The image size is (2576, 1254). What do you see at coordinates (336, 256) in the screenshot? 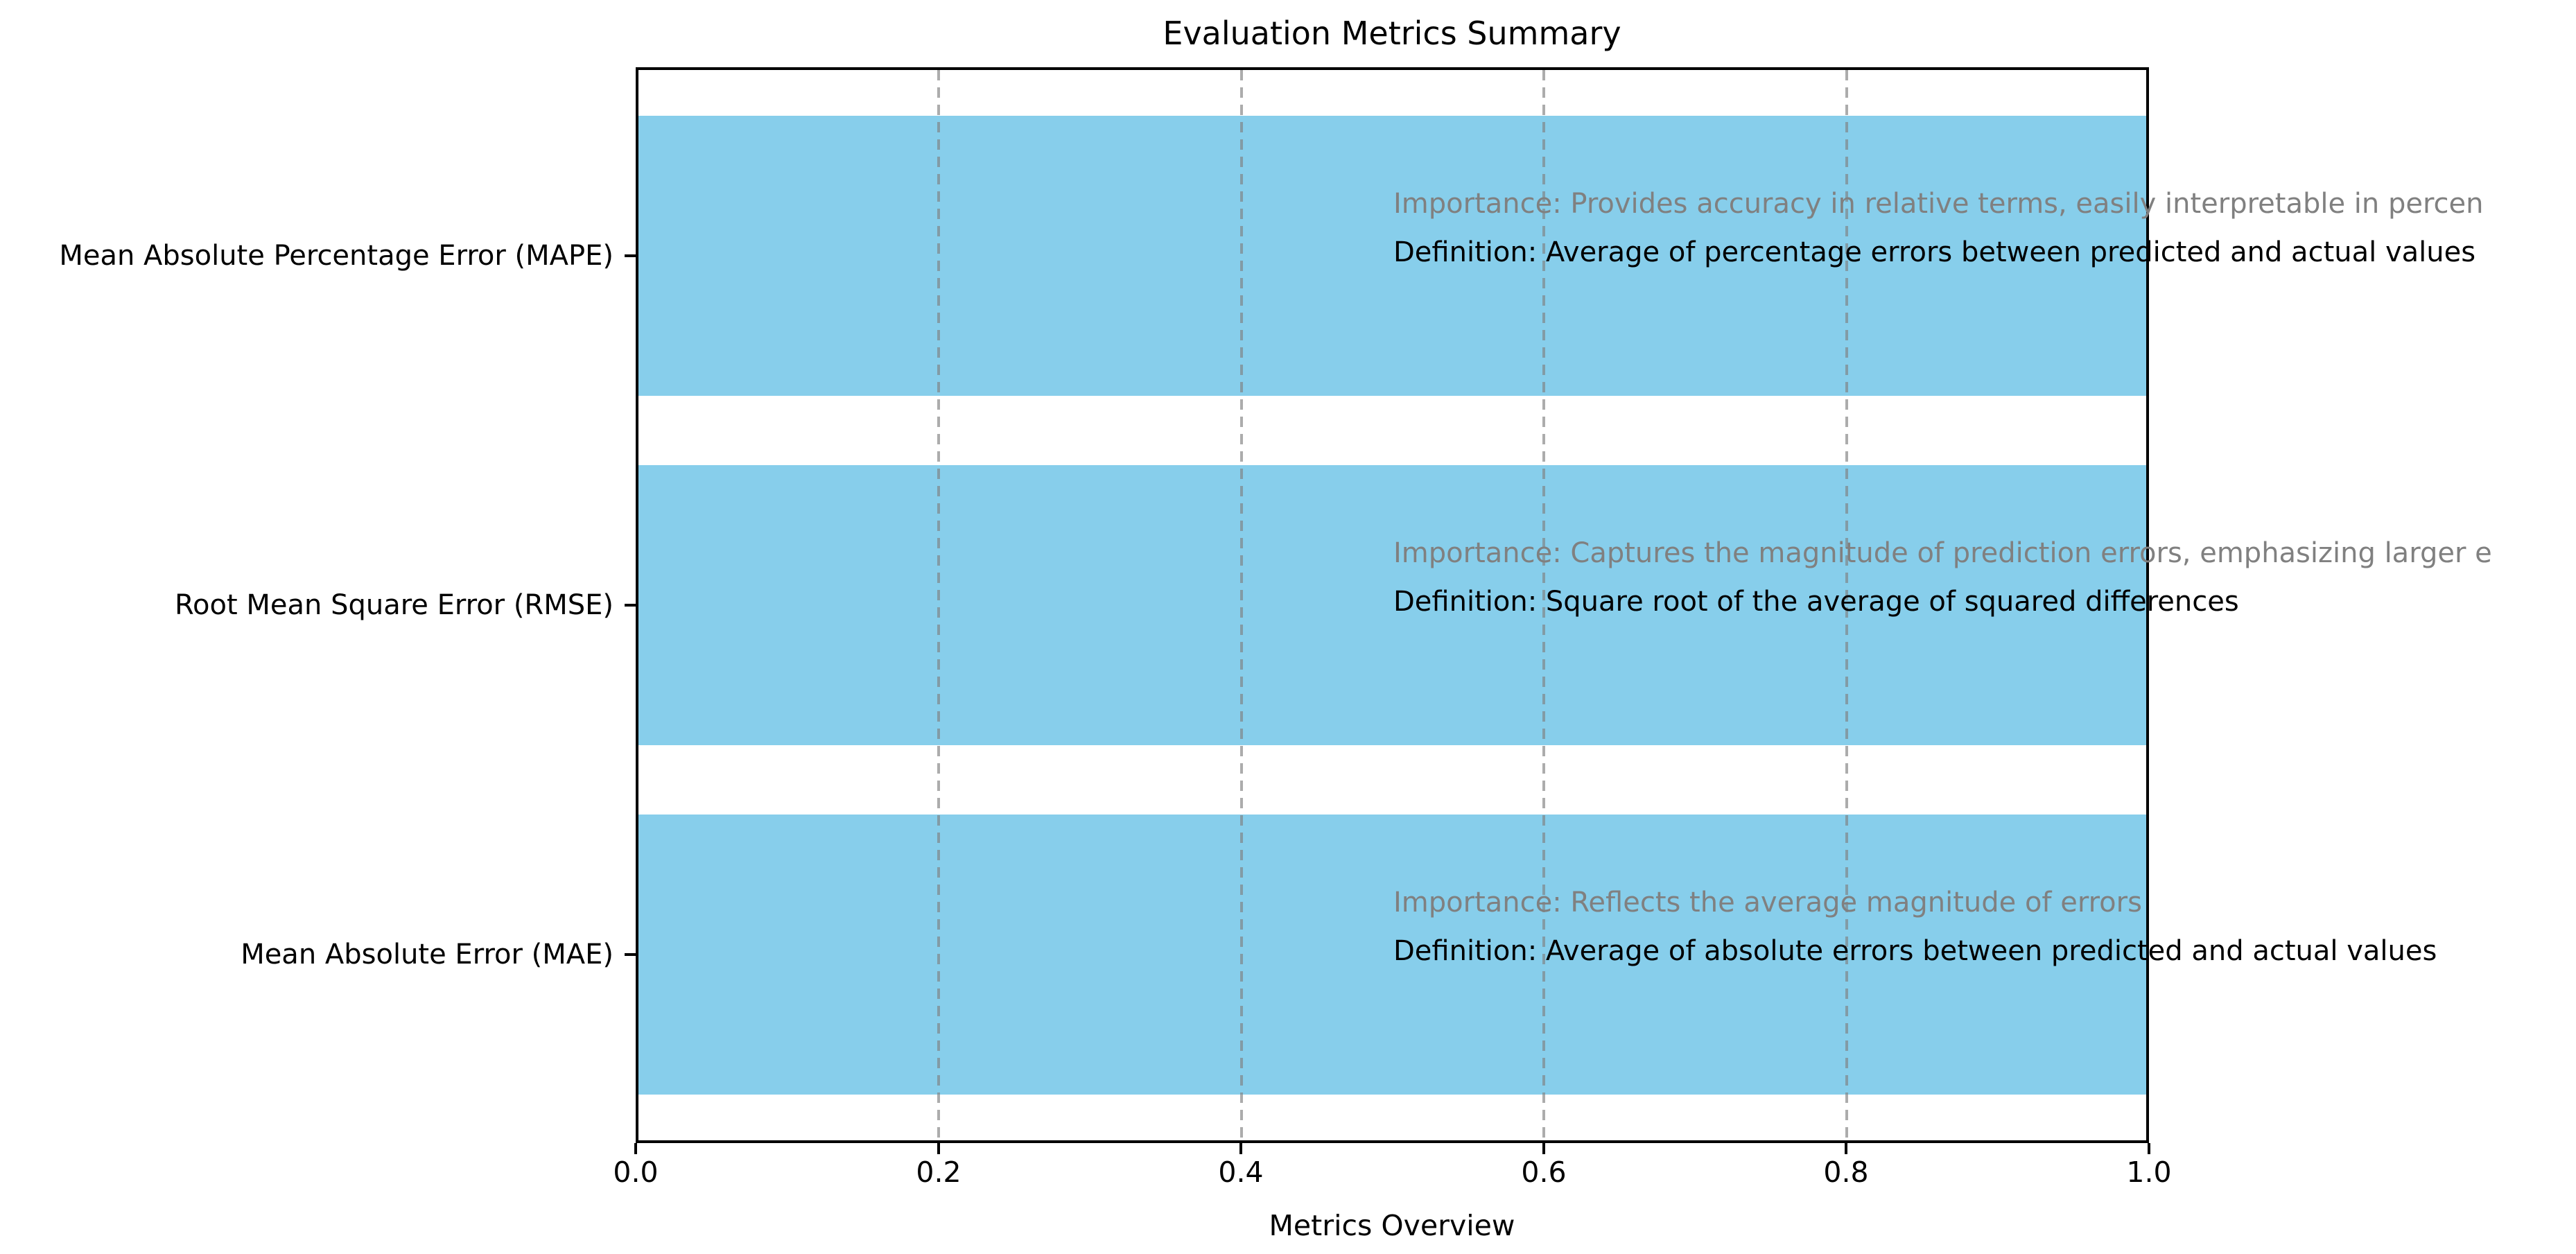
I see `y-axis-label-mape: Mean Absolute Percentage Error (MAPE)` at bounding box center [336, 256].